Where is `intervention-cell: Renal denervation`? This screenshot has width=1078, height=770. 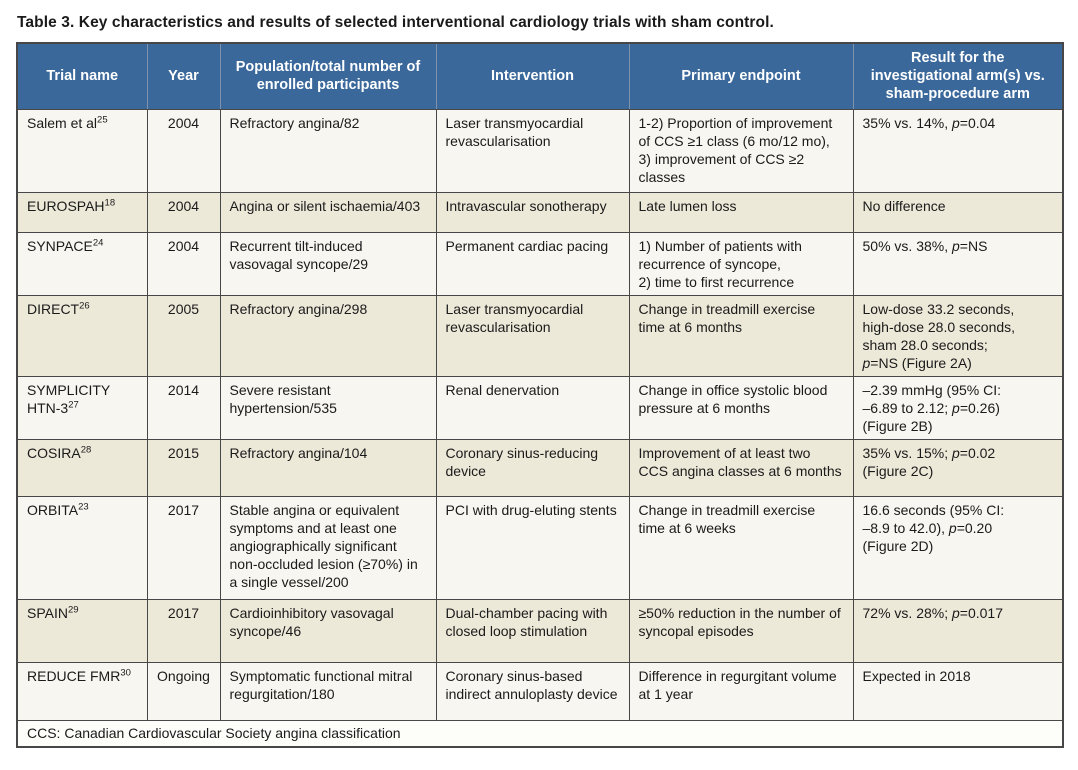 intervention-cell: Renal denervation is located at coordinates (532, 407).